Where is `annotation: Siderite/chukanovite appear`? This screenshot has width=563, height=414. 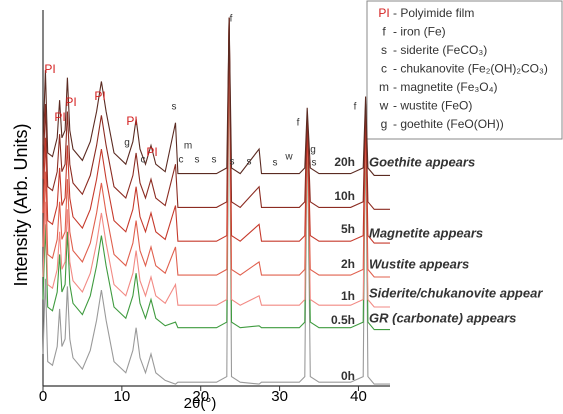
annotation: Siderite/chukanovite appear is located at coordinates (456, 292).